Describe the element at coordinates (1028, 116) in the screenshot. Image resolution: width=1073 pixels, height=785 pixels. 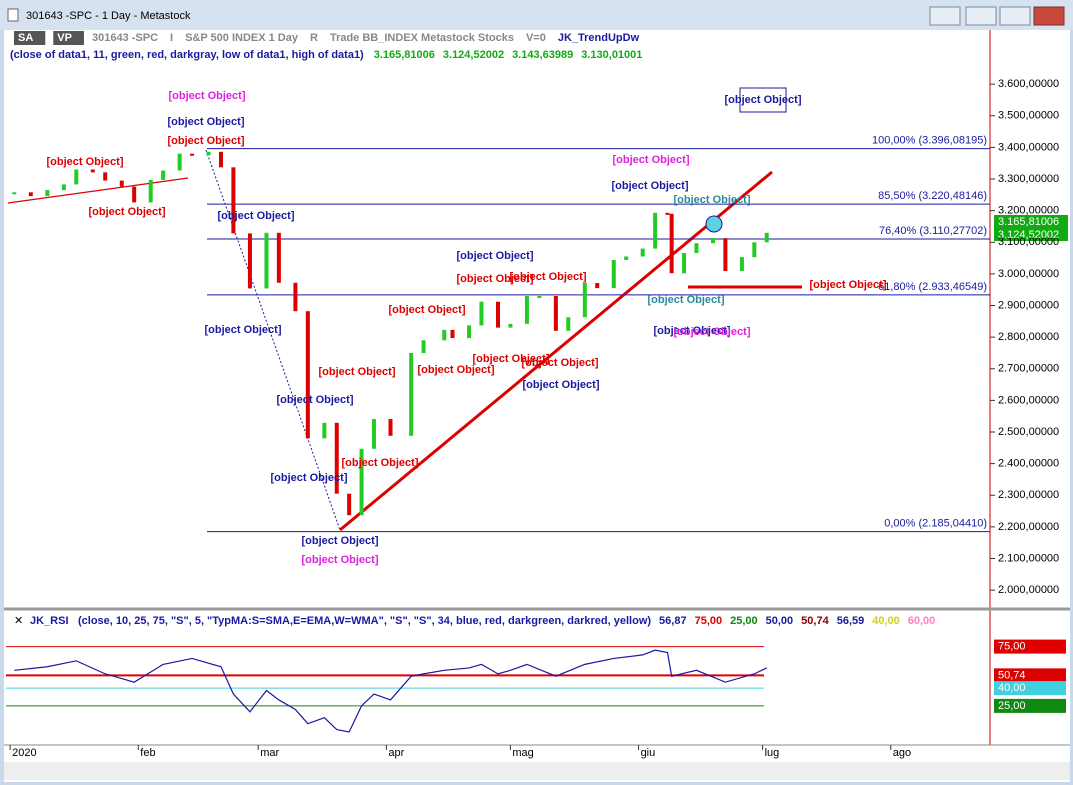
I see `y-tick-label: 3.500,00000` at that location.